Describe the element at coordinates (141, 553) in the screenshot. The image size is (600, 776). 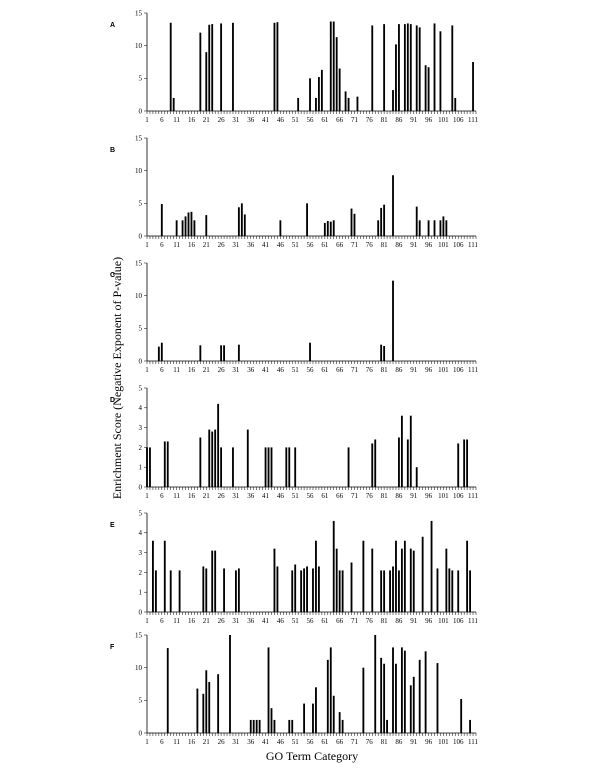
I see `y-tick-label: 3` at that location.